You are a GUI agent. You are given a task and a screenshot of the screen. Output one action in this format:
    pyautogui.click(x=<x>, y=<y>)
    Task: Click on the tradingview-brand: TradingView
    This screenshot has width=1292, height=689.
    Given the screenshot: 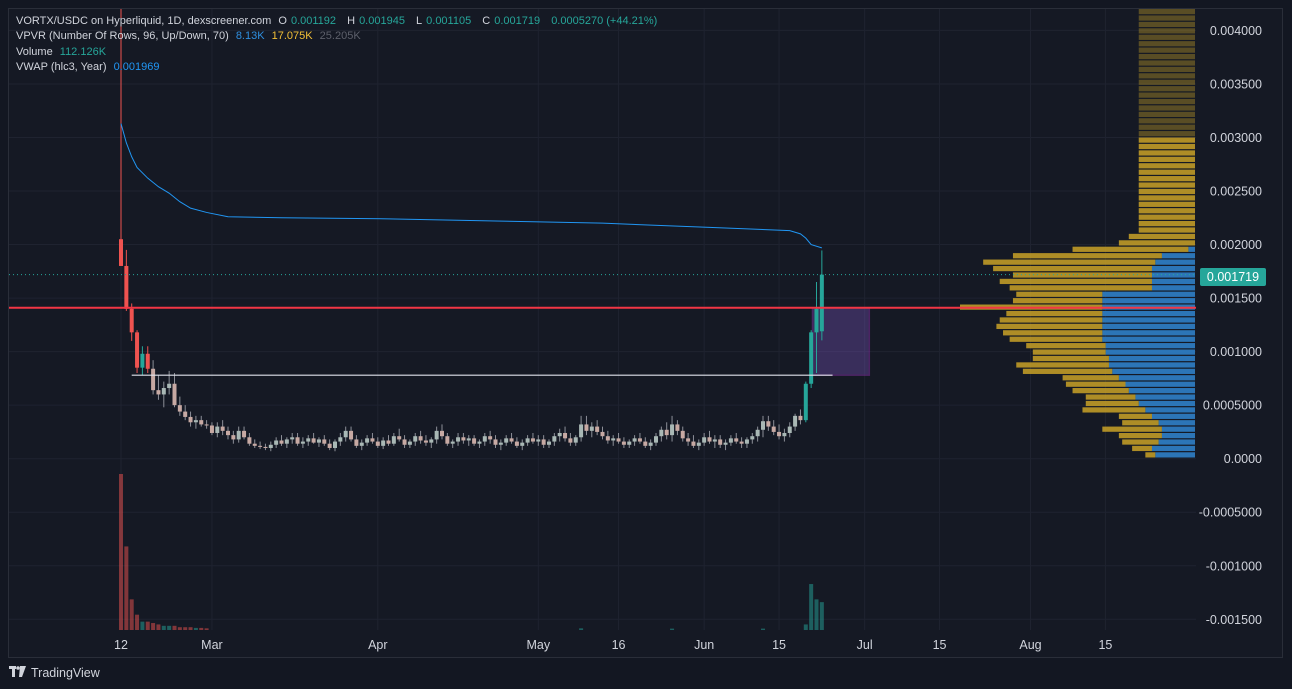 What is the action you would take?
    pyautogui.click(x=54, y=673)
    